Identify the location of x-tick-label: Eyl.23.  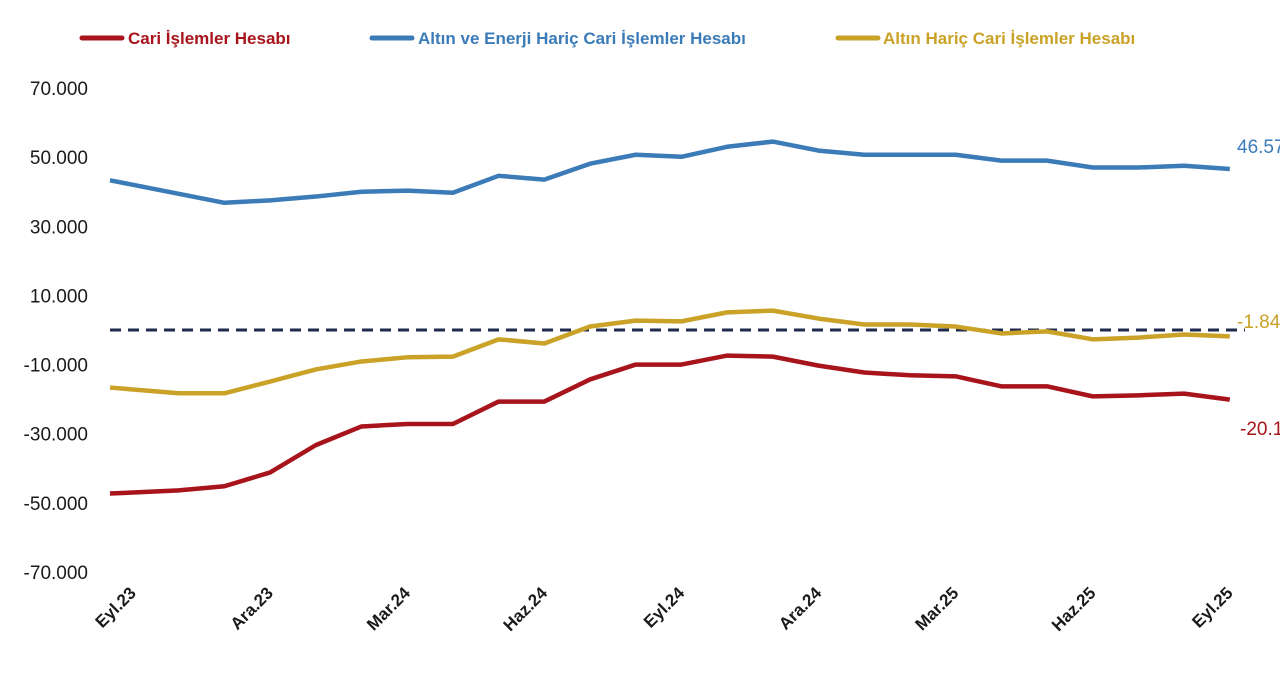
(116, 607).